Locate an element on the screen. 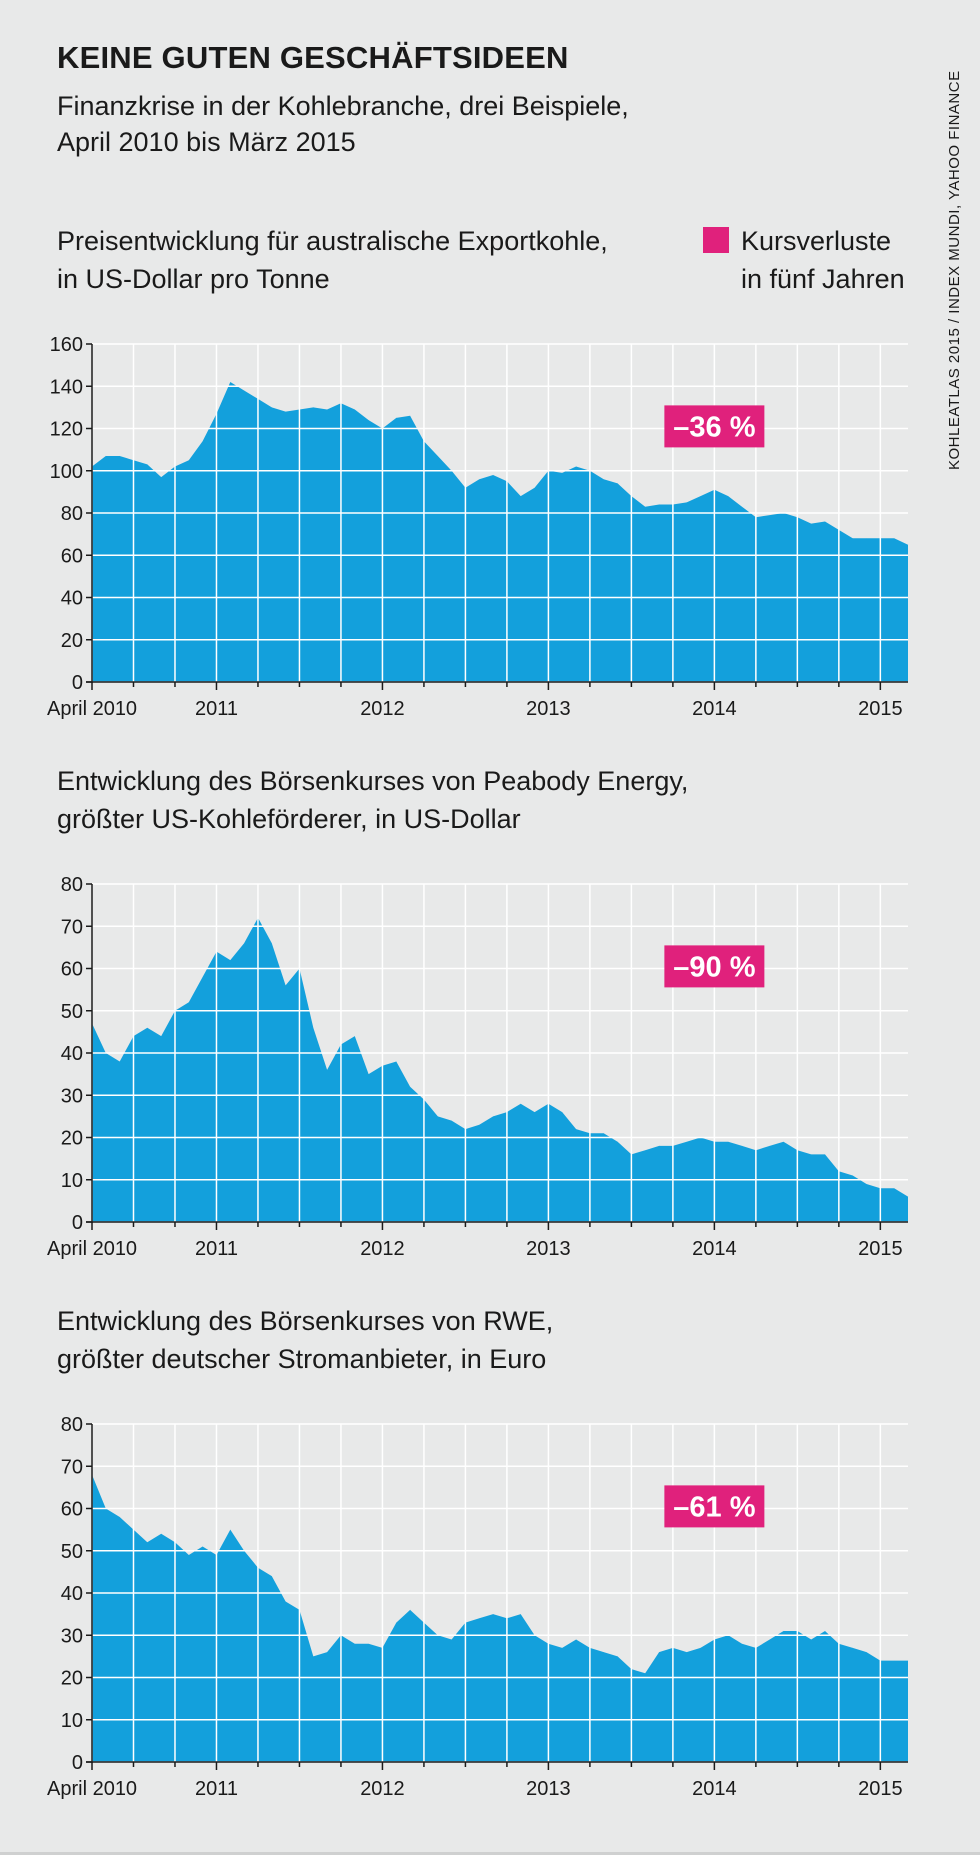  legend-swatch is located at coordinates (716, 240).